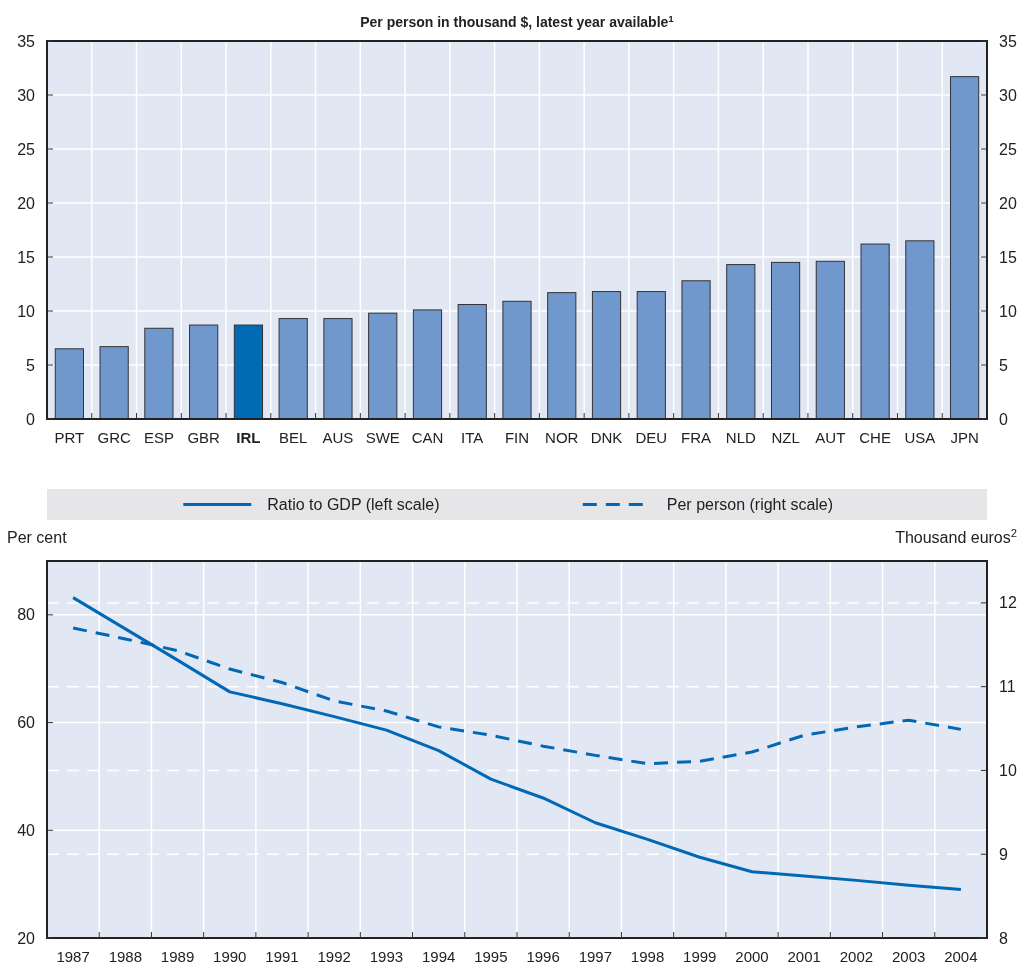  I want to click on x-tick-label: 1992, so click(334, 956).